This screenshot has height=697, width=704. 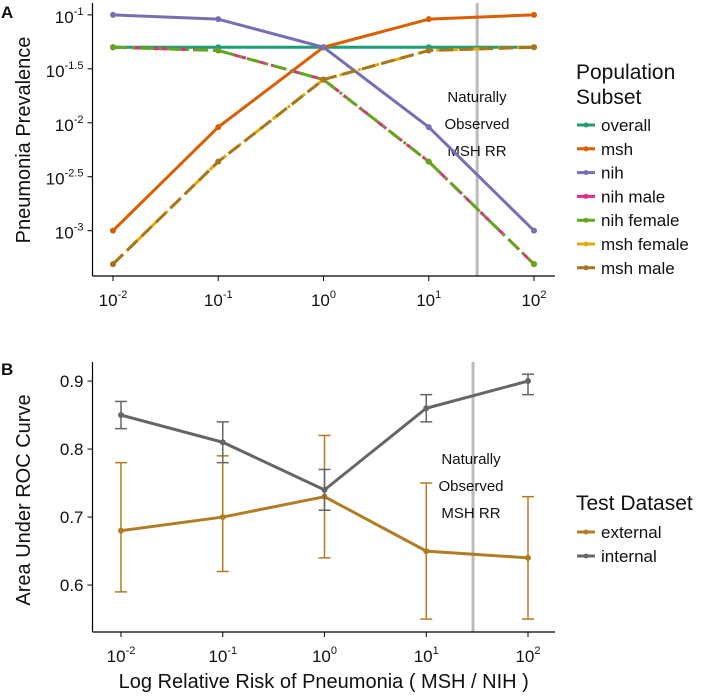 I want to click on x-tick-label: 10², so click(x=527, y=655).